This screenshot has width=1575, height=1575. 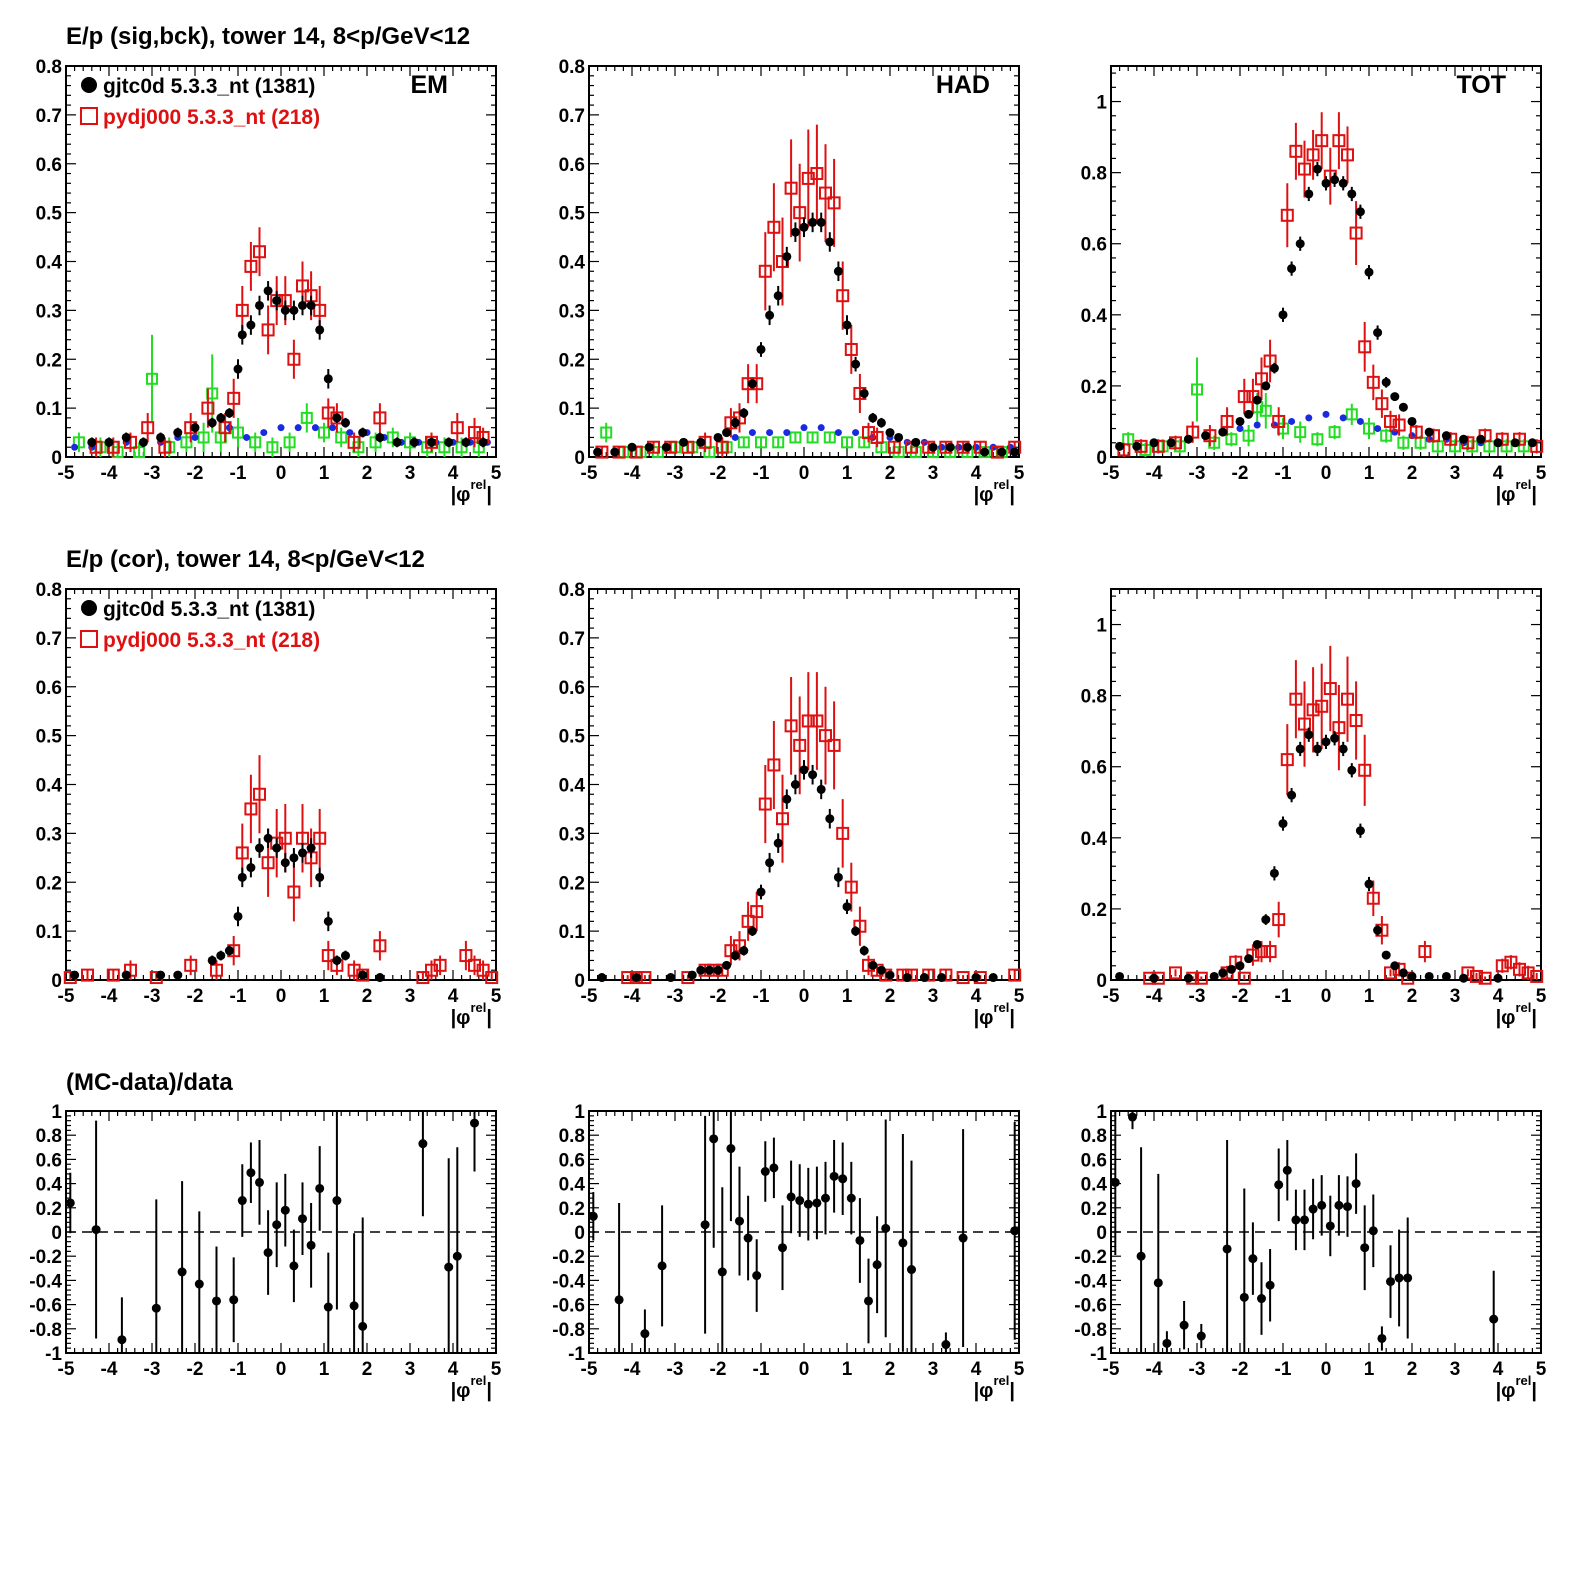 I want to click on x-tick-label: 0, so click(x=281, y=473).